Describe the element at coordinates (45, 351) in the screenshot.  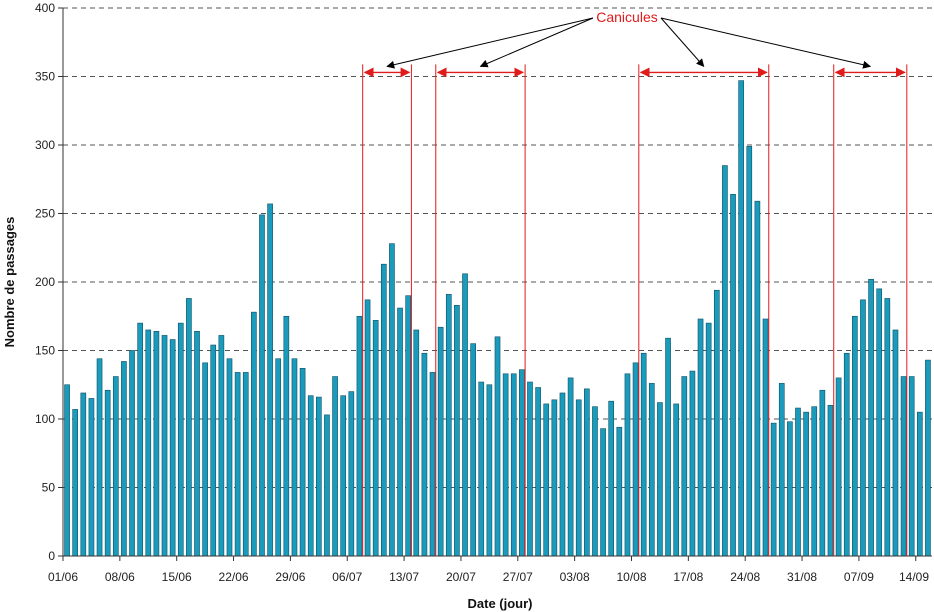
I see `y-tick-label: 150` at that location.